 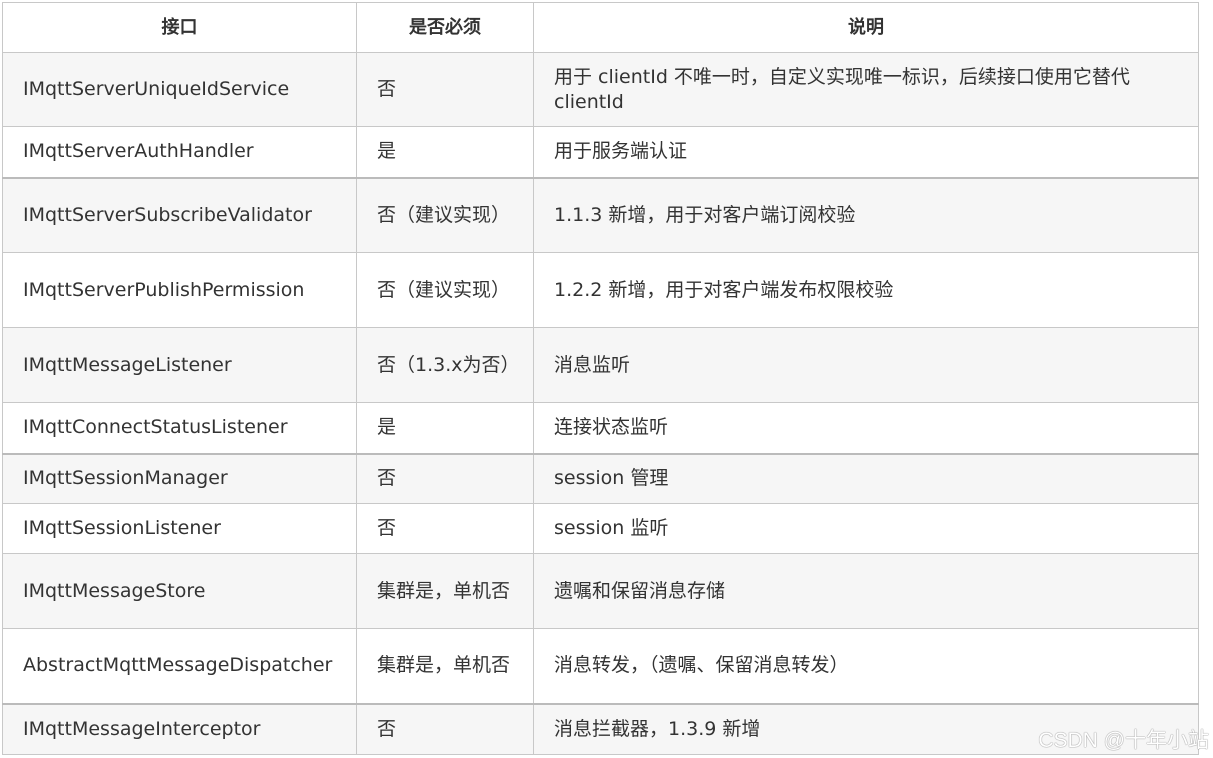 I want to click on description-cell: 1.2.2 新增，用于对客户端发布权限校验, so click(x=866, y=290).